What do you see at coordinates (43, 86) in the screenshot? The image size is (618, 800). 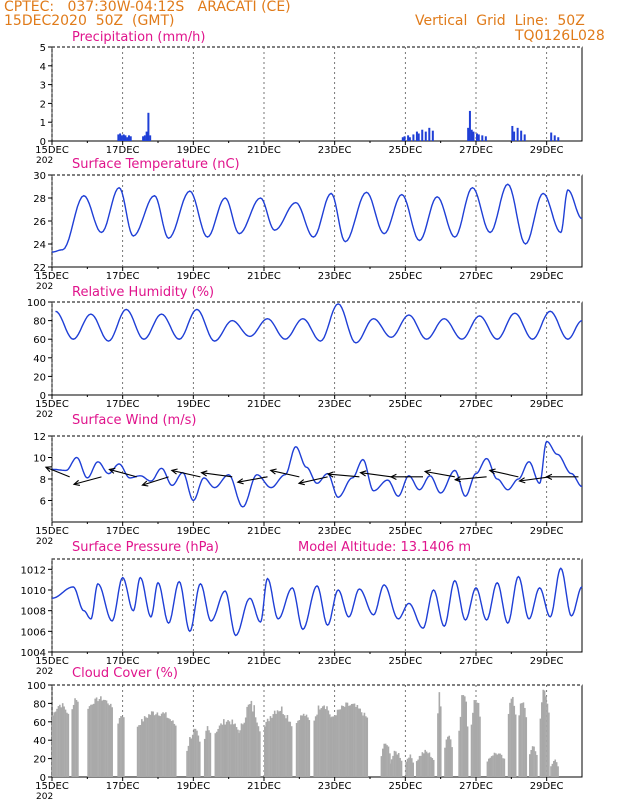 I see `y-tick-label: 3` at bounding box center [43, 86].